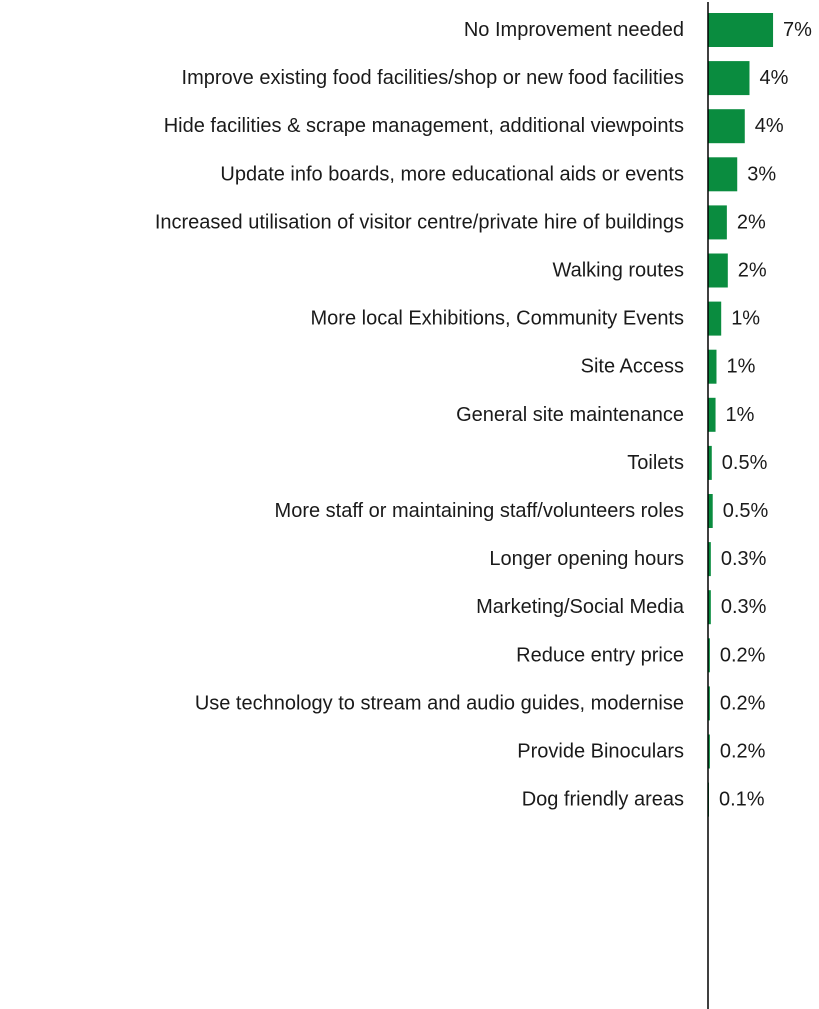 The height and width of the screenshot is (1009, 819). I want to click on category-label: Provide Binoculars, so click(600, 752).